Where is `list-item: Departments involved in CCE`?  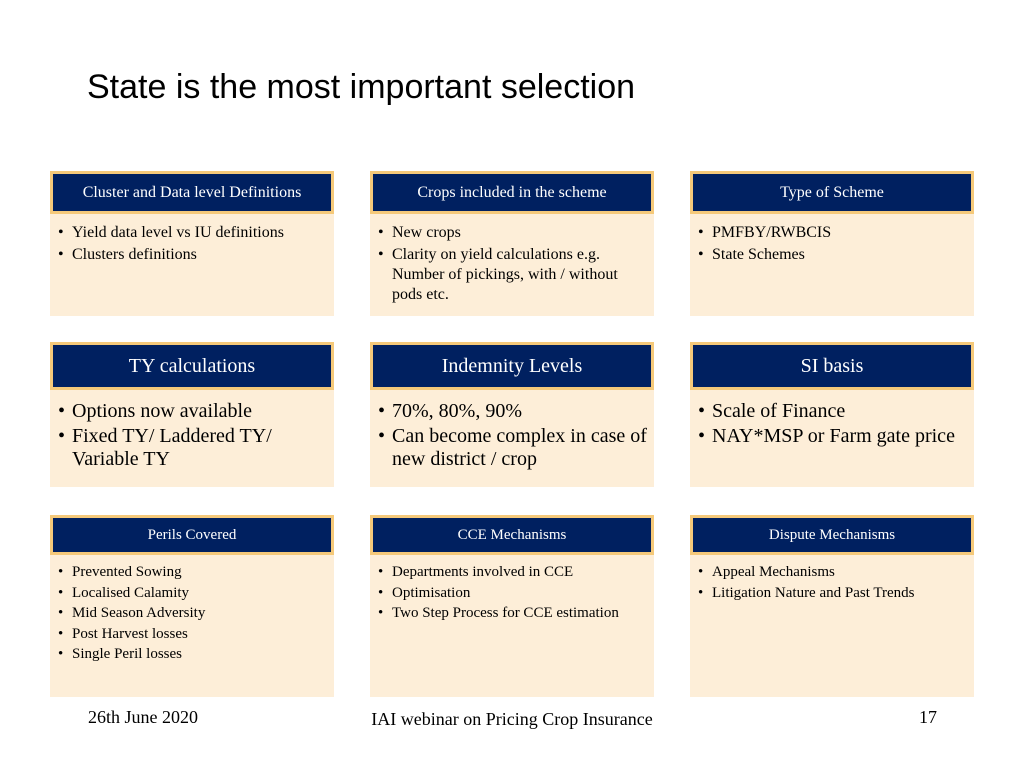 list-item: Departments involved in CCE is located at coordinates (513, 572).